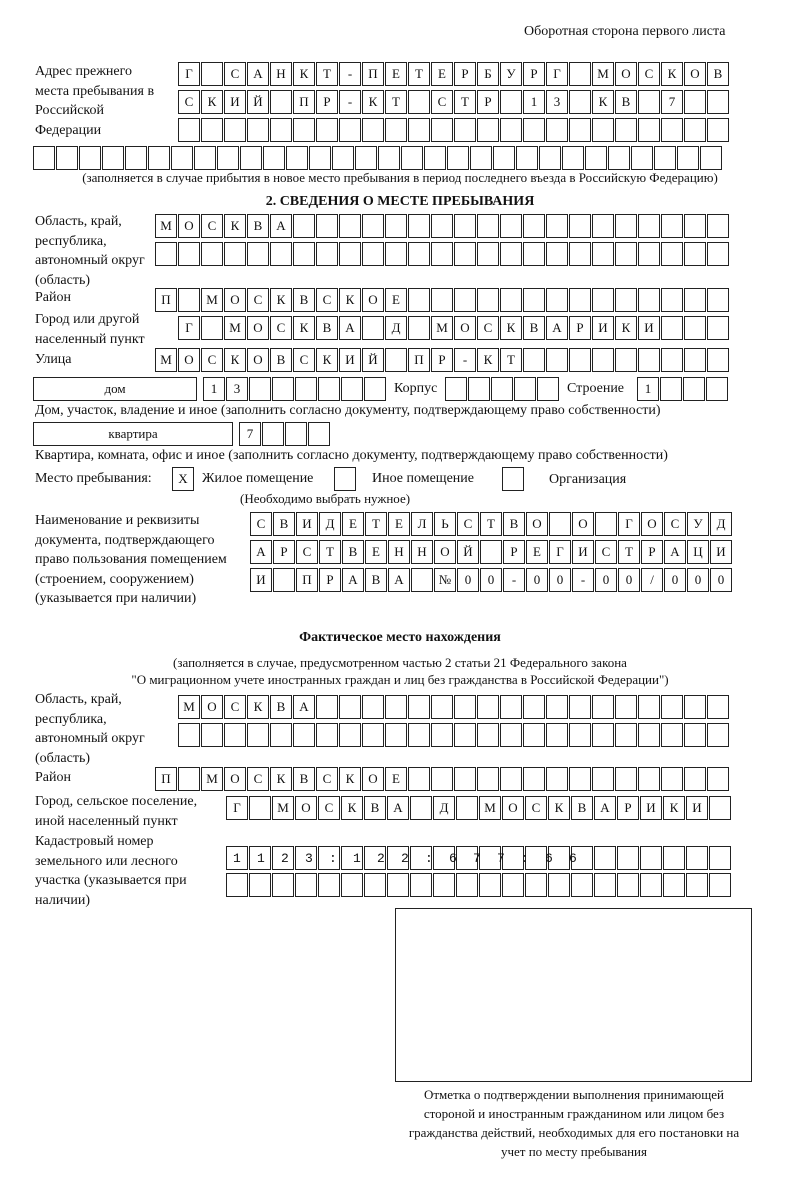 The height and width of the screenshot is (1180, 800). Describe the element at coordinates (115, 389) in the screenshot. I see `house-type-field: дом` at that location.